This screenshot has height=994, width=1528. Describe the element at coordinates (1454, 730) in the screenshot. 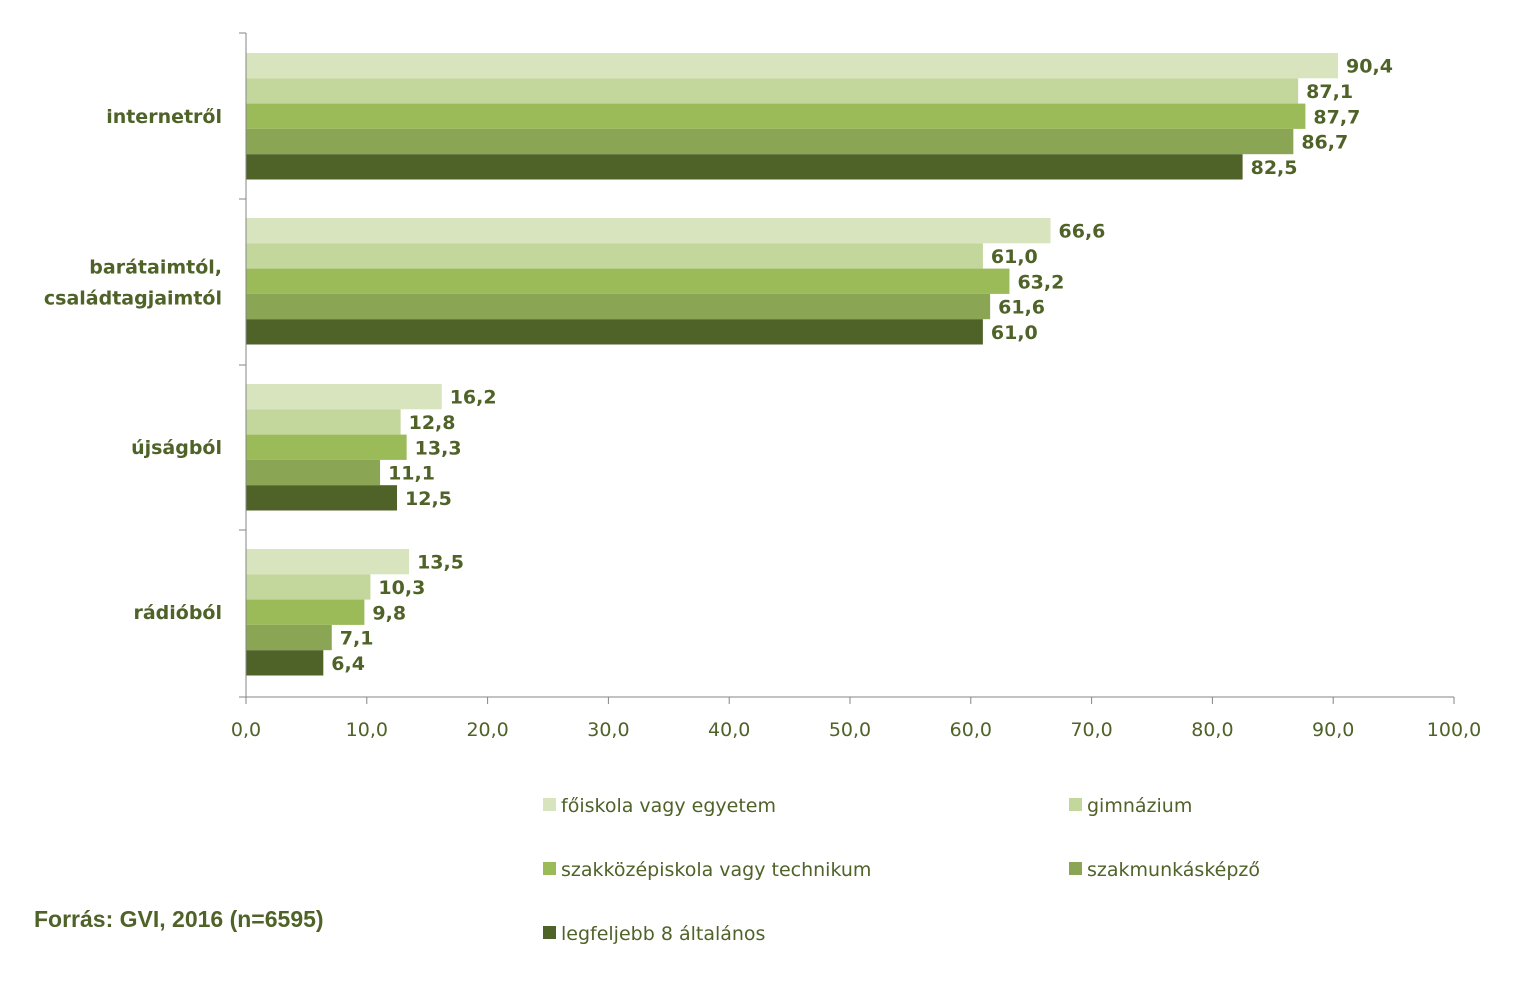

I see `x-tick-label: 100,0` at that location.